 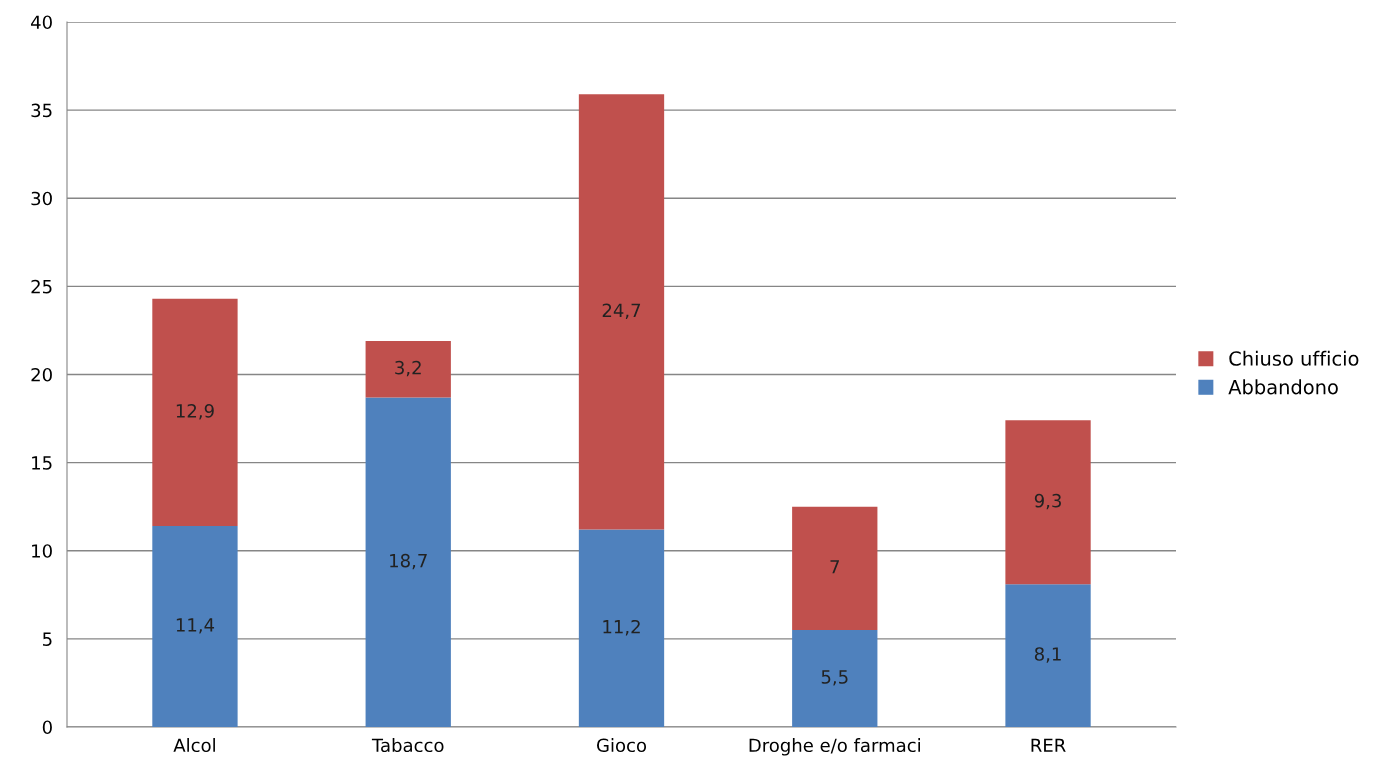 What do you see at coordinates (41, 22) in the screenshot?
I see `y-tick-label: 40` at bounding box center [41, 22].